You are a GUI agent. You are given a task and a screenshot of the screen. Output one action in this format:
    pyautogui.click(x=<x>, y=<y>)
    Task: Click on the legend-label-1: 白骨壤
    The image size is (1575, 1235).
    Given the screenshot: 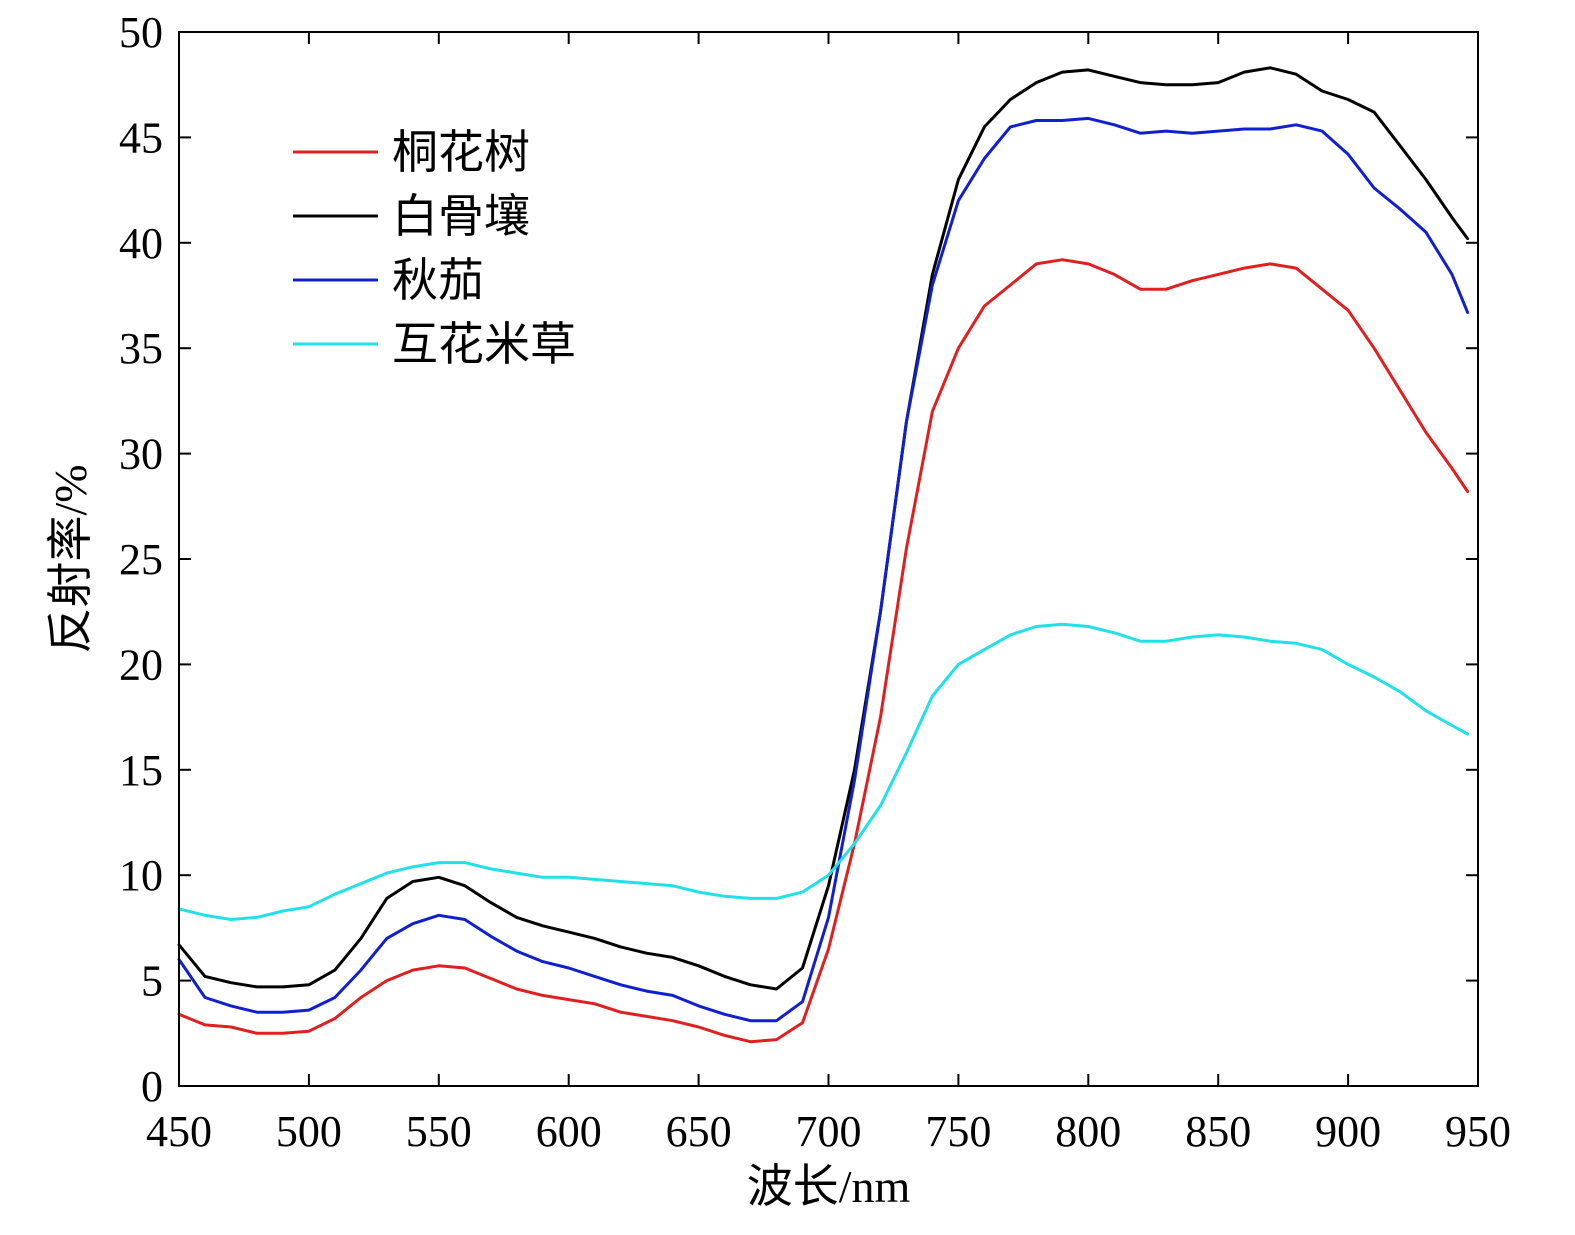 What is the action you would take?
    pyautogui.click(x=461, y=216)
    